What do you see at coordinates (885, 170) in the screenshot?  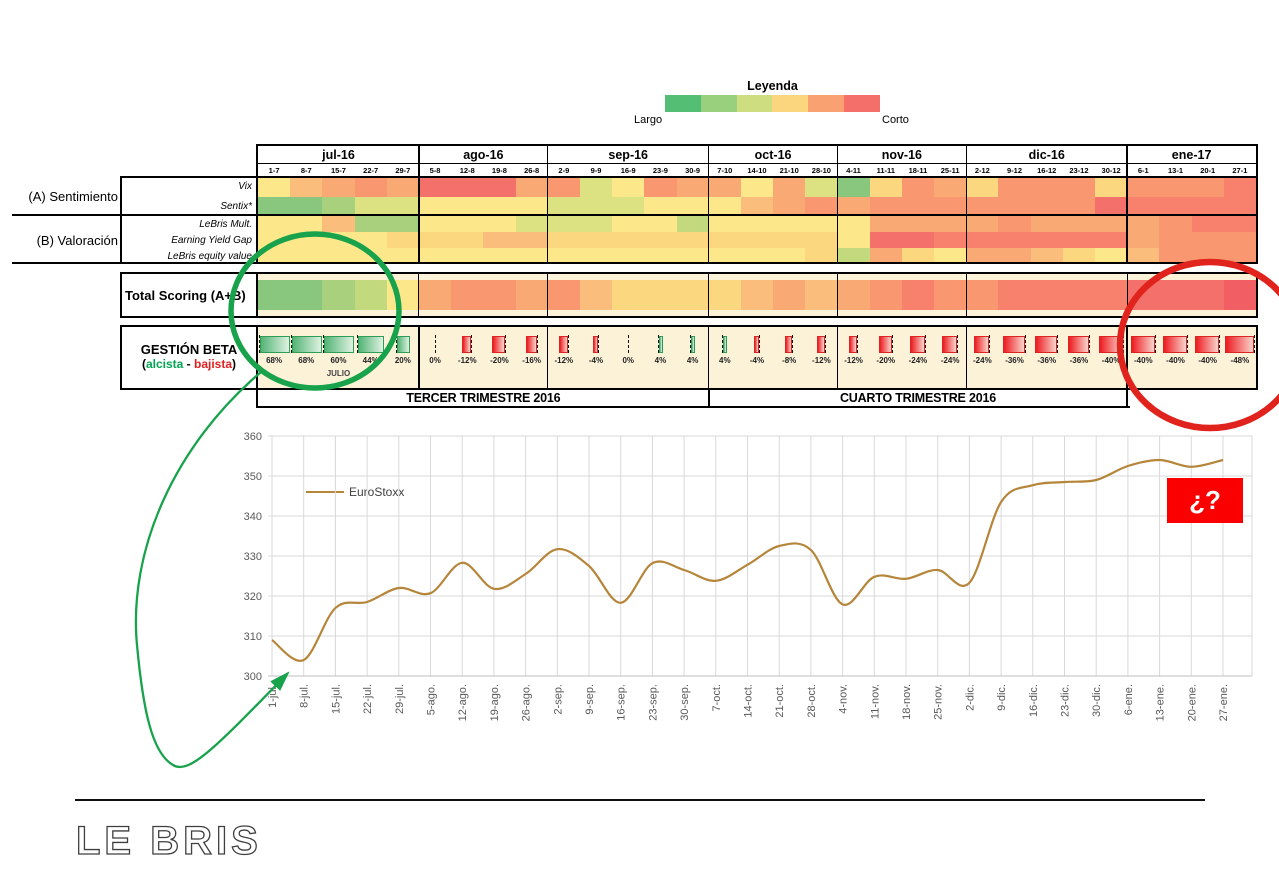 I see `week-header-cell: 11-11` at bounding box center [885, 170].